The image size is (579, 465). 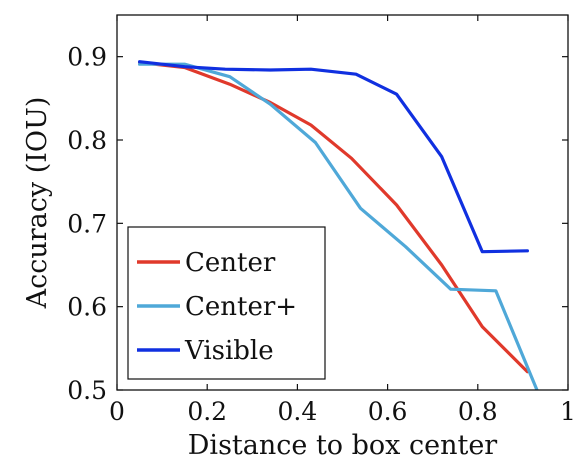 What do you see at coordinates (87, 140) in the screenshot?
I see `y-tick-label: 0.8` at bounding box center [87, 140].